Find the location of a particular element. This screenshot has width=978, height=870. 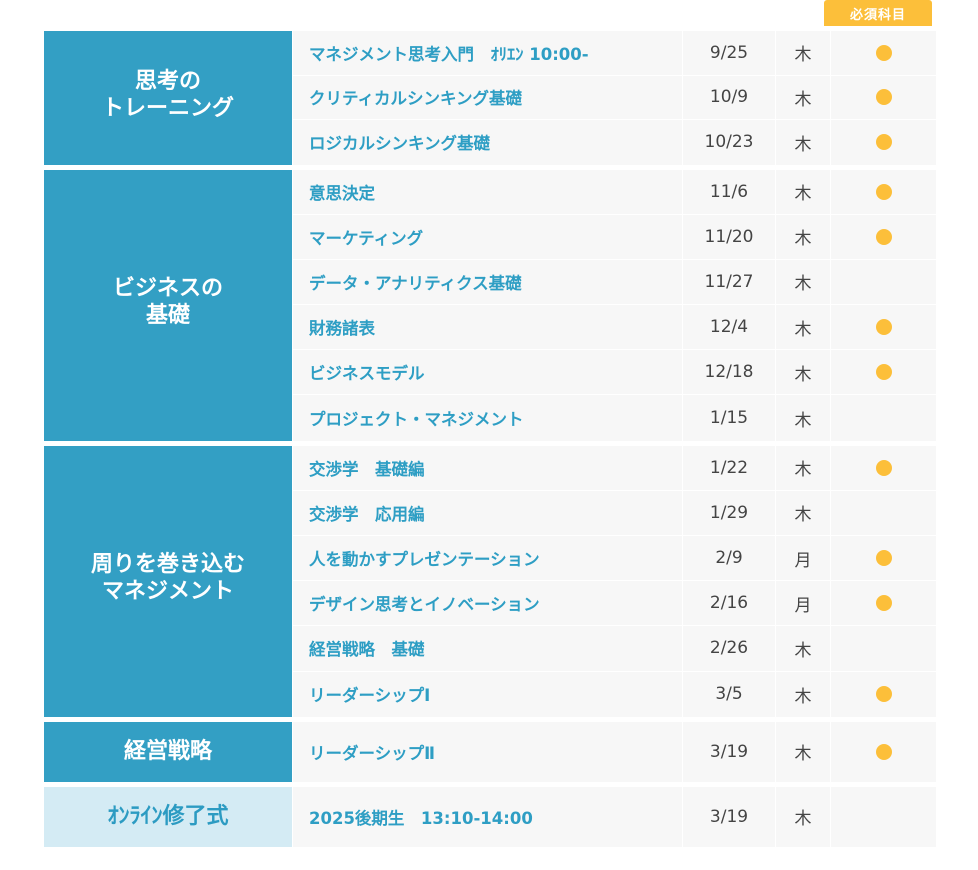

course-date: 12/18 is located at coordinates (729, 372).